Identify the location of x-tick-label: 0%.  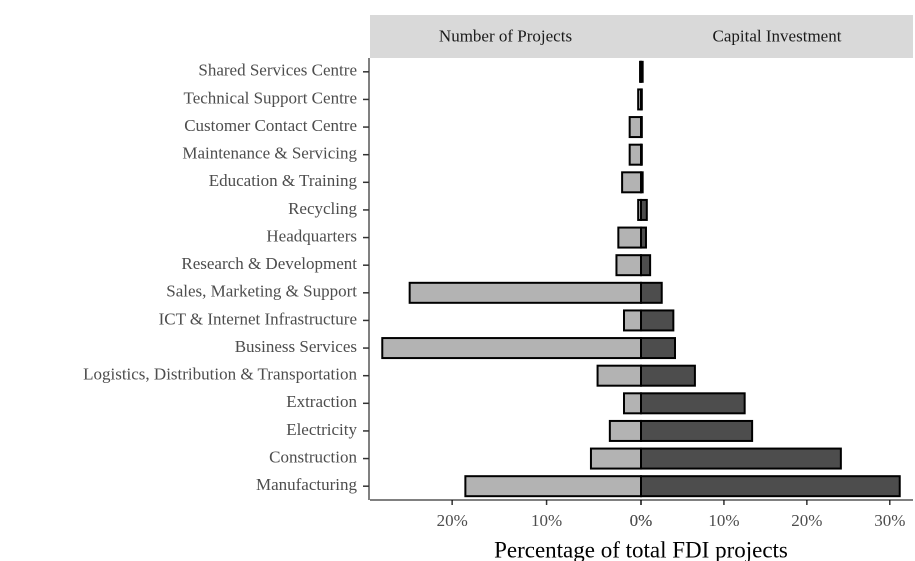
(641, 520).